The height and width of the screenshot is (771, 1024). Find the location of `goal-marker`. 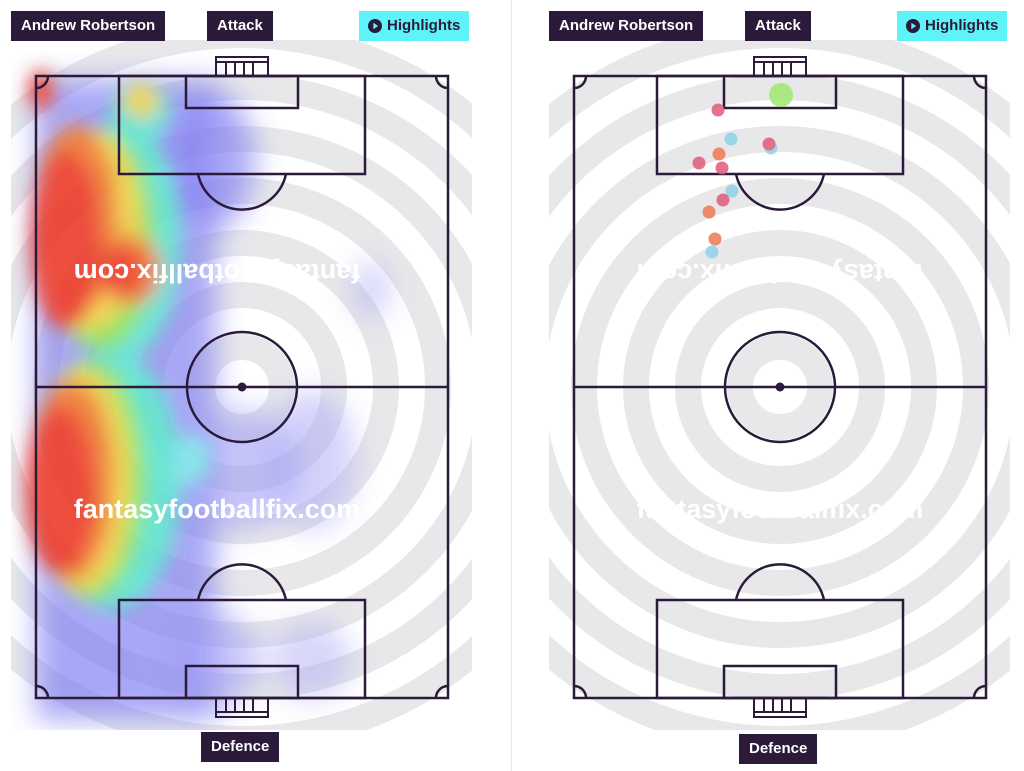

goal-marker is located at coordinates (781, 95).